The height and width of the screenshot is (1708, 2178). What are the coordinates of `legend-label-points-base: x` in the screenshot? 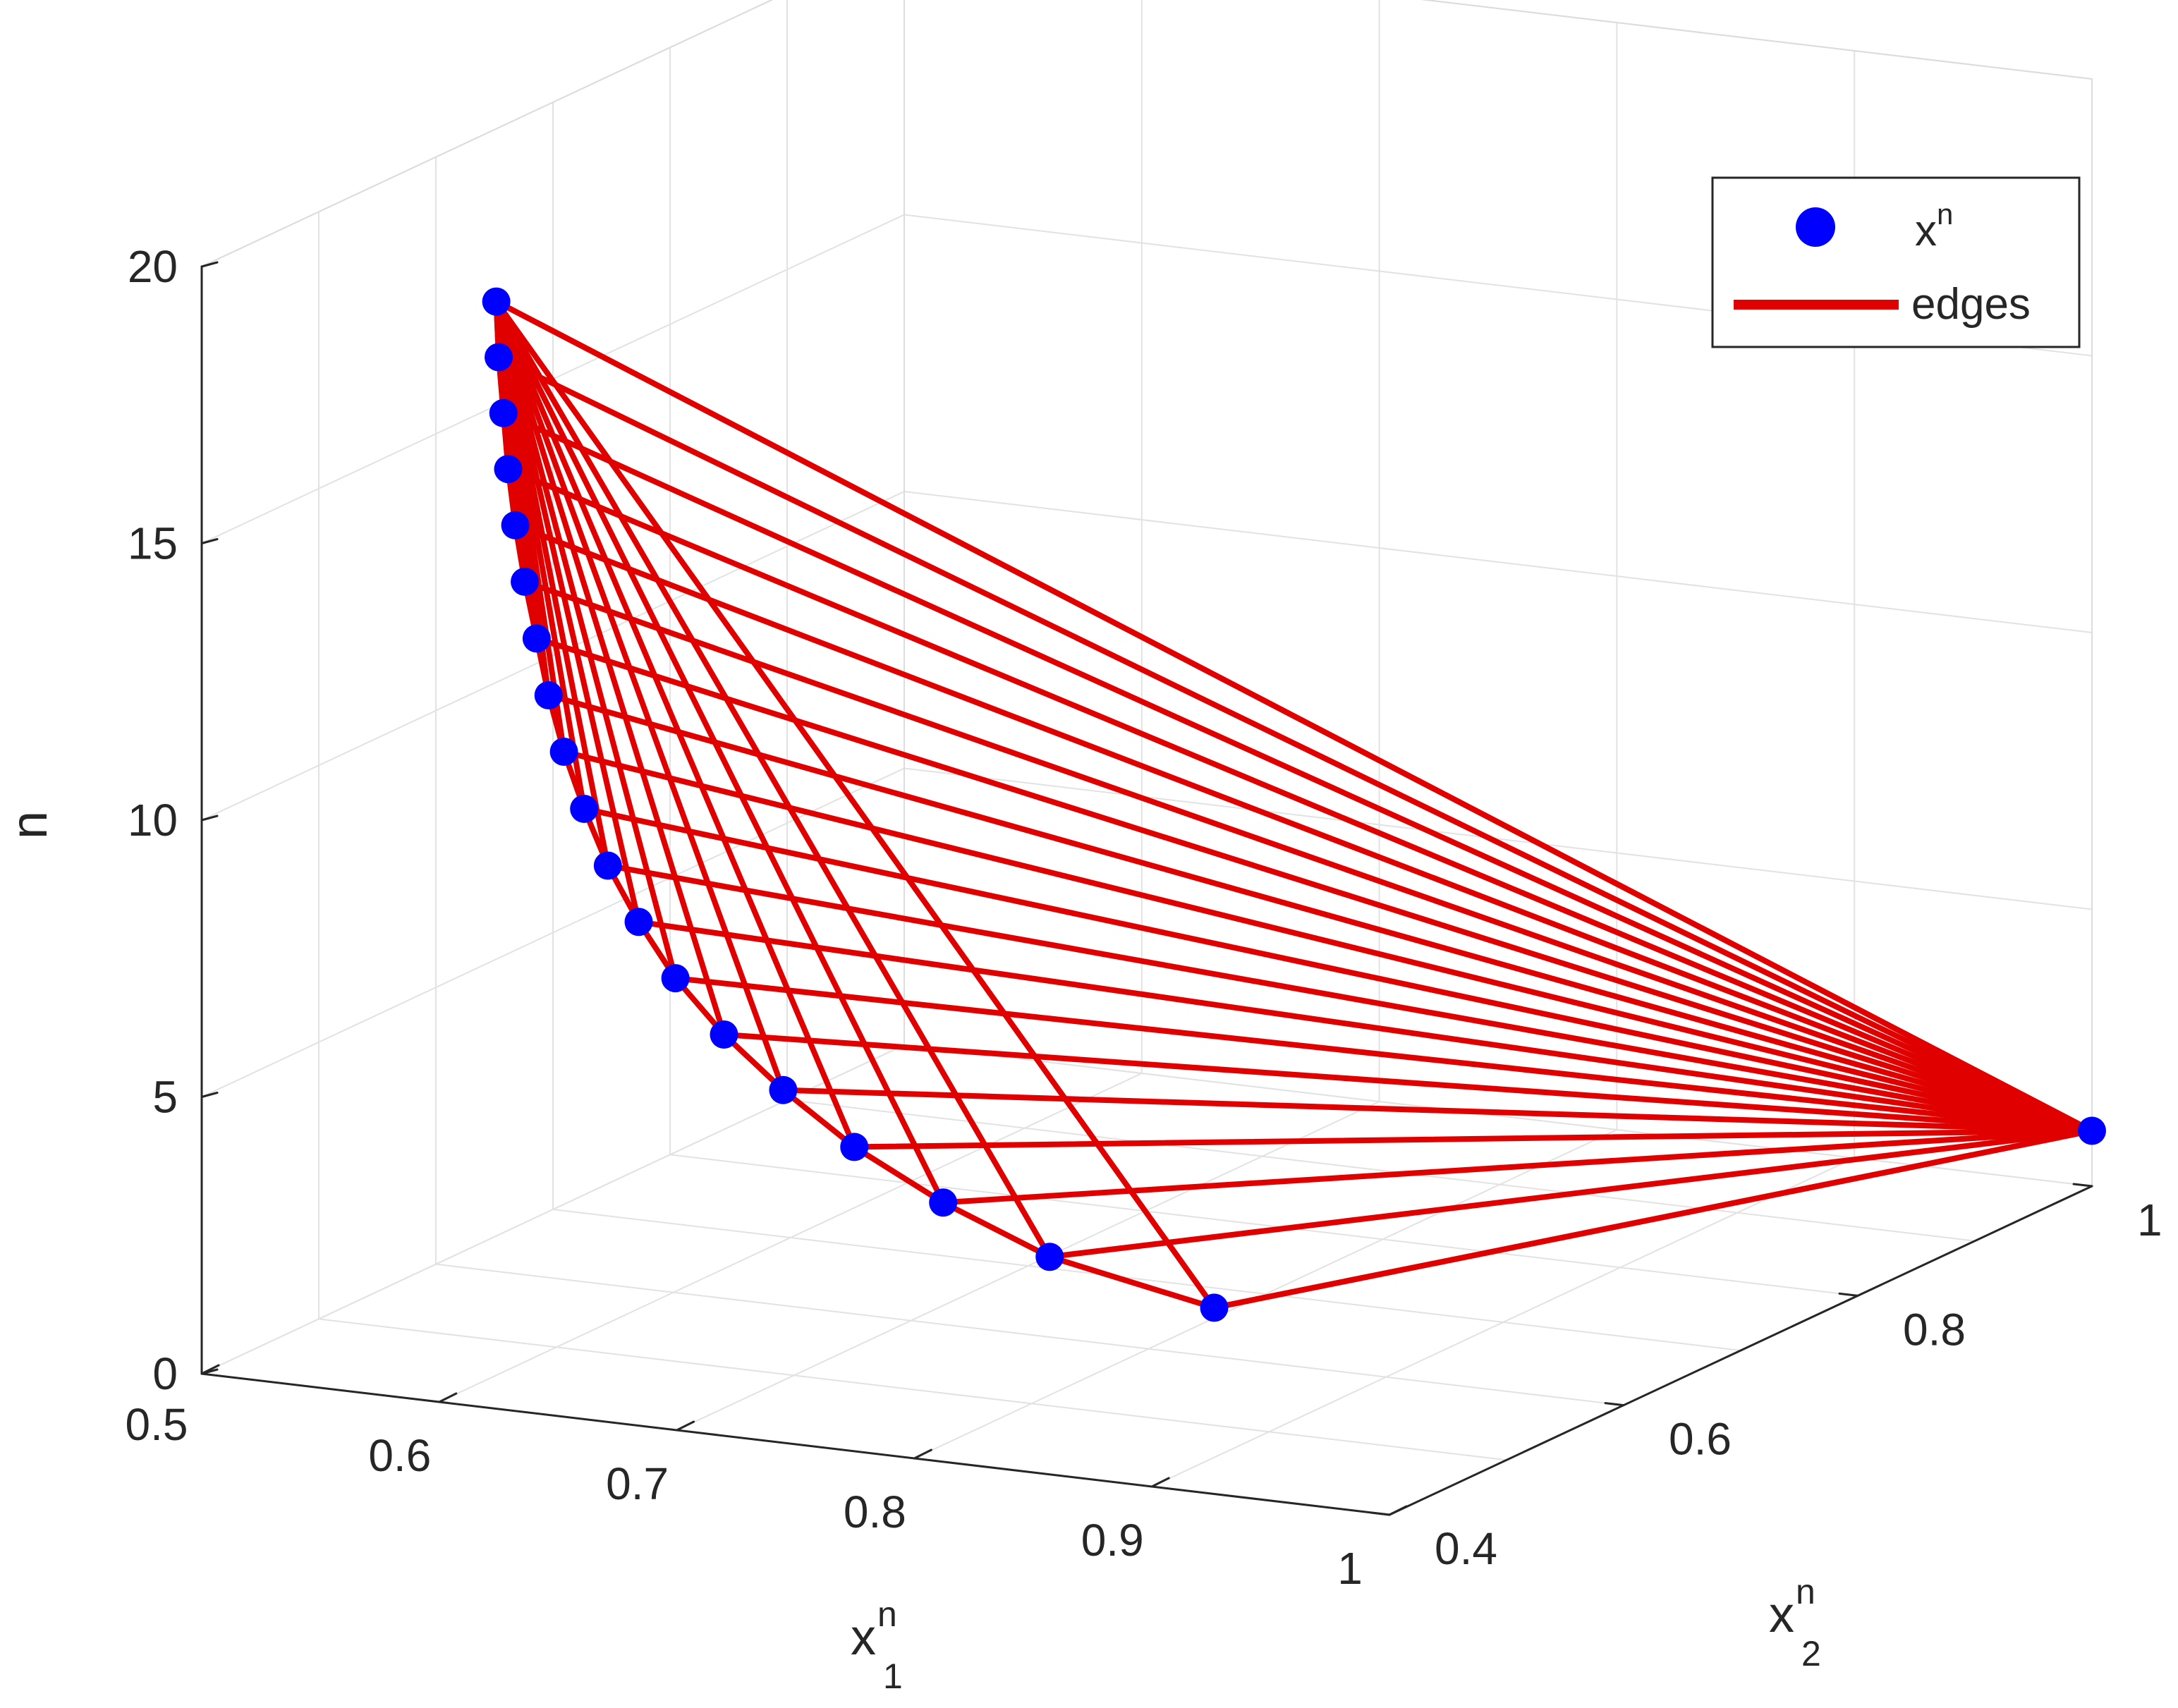 It's located at (1926, 231).